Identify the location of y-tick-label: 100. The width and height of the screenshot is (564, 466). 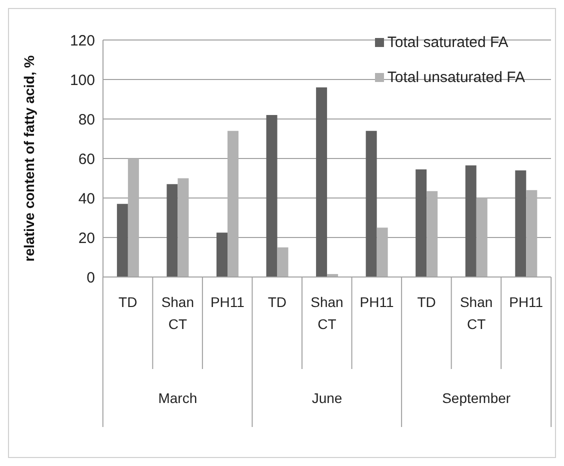
(82, 80).